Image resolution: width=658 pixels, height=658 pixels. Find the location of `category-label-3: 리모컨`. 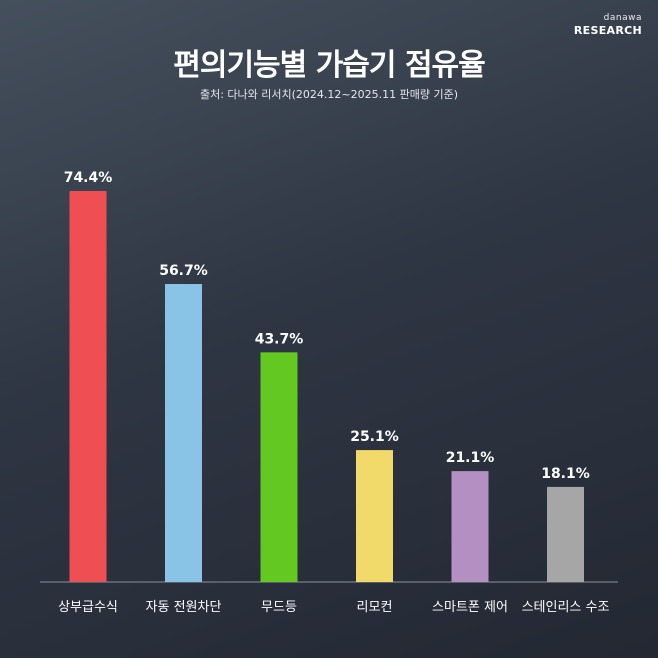

category-label-3: 리모컨 is located at coordinates (375, 607).